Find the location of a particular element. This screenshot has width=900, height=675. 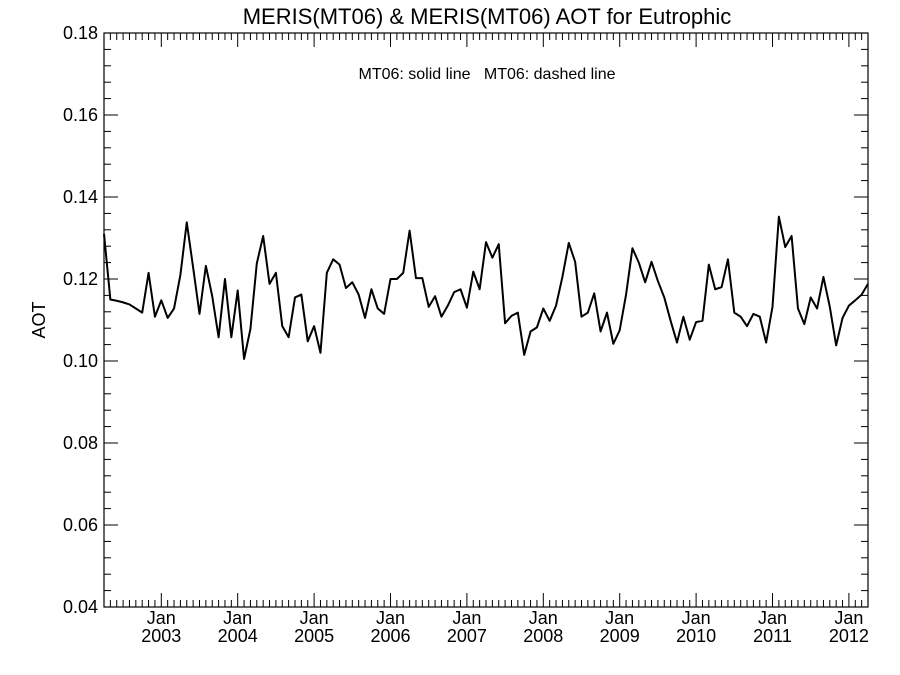

y-tick-label: 0.12 is located at coordinates (80, 279).